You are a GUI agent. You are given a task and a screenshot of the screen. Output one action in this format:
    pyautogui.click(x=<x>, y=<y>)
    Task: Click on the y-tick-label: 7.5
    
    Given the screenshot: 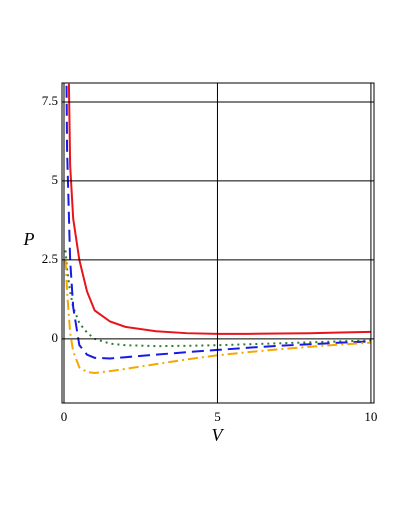 What is the action you would take?
    pyautogui.click(x=50, y=100)
    